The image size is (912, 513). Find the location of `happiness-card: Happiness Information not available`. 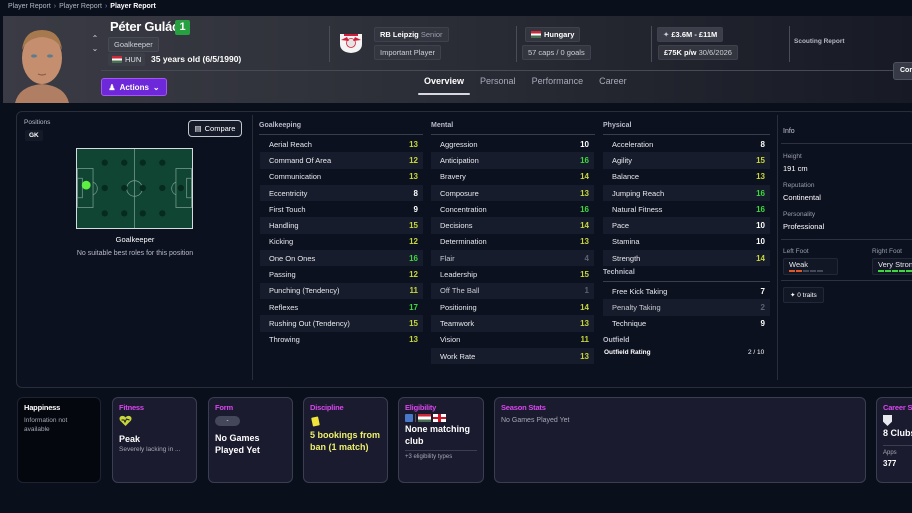

happiness-card: Happiness Information not available is located at coordinates (59, 440).